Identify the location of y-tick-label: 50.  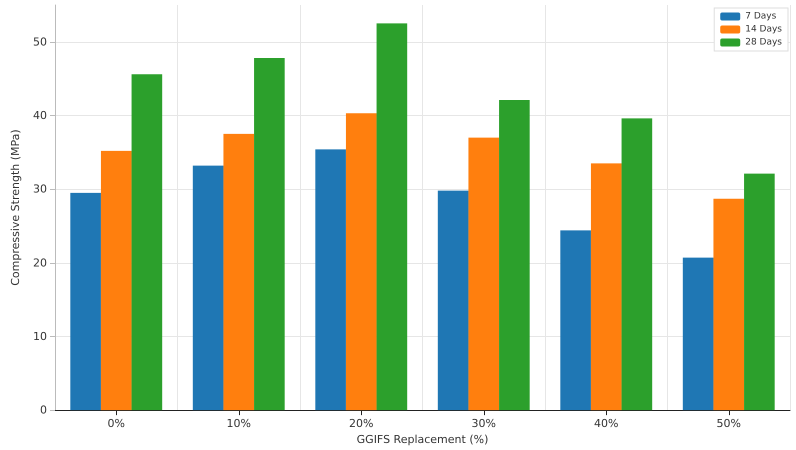
(40, 41).